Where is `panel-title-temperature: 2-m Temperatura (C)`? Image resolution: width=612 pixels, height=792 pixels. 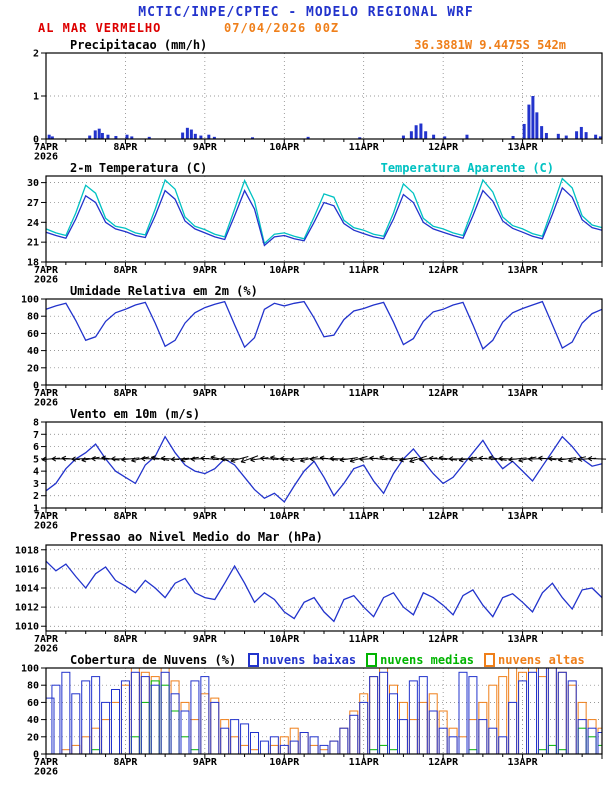
panel-title-temperature: 2-m Temperatura (C) is located at coordinates (139, 167).